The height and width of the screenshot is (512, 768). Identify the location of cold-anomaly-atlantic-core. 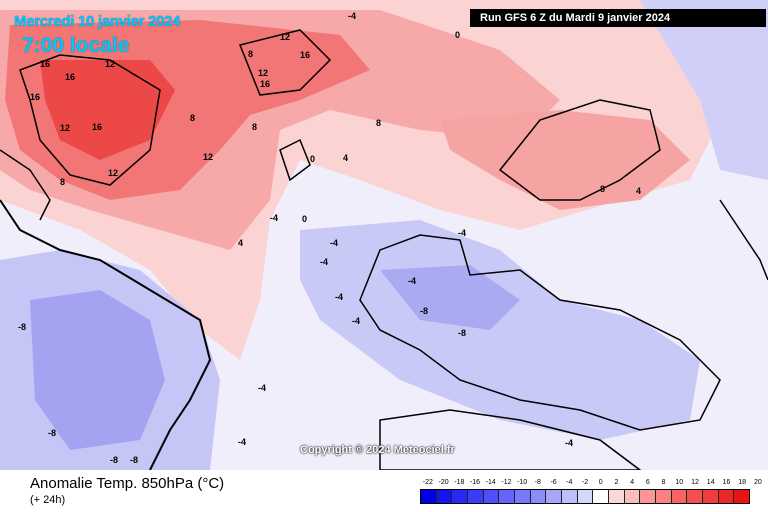
(97, 370).